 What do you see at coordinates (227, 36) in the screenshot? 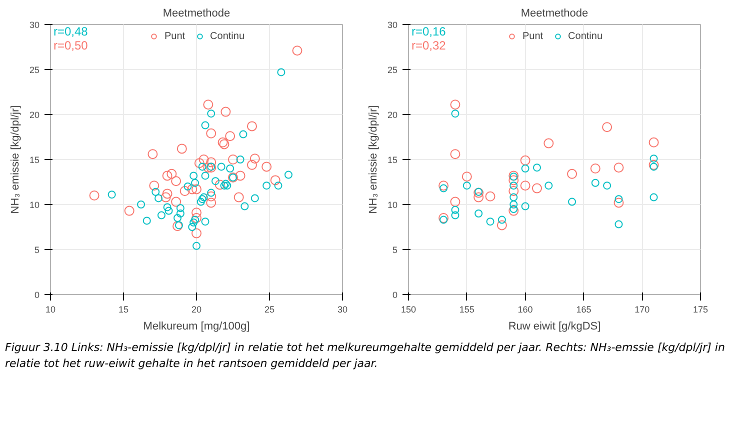
I see `legend-label: Continu` at bounding box center [227, 36].